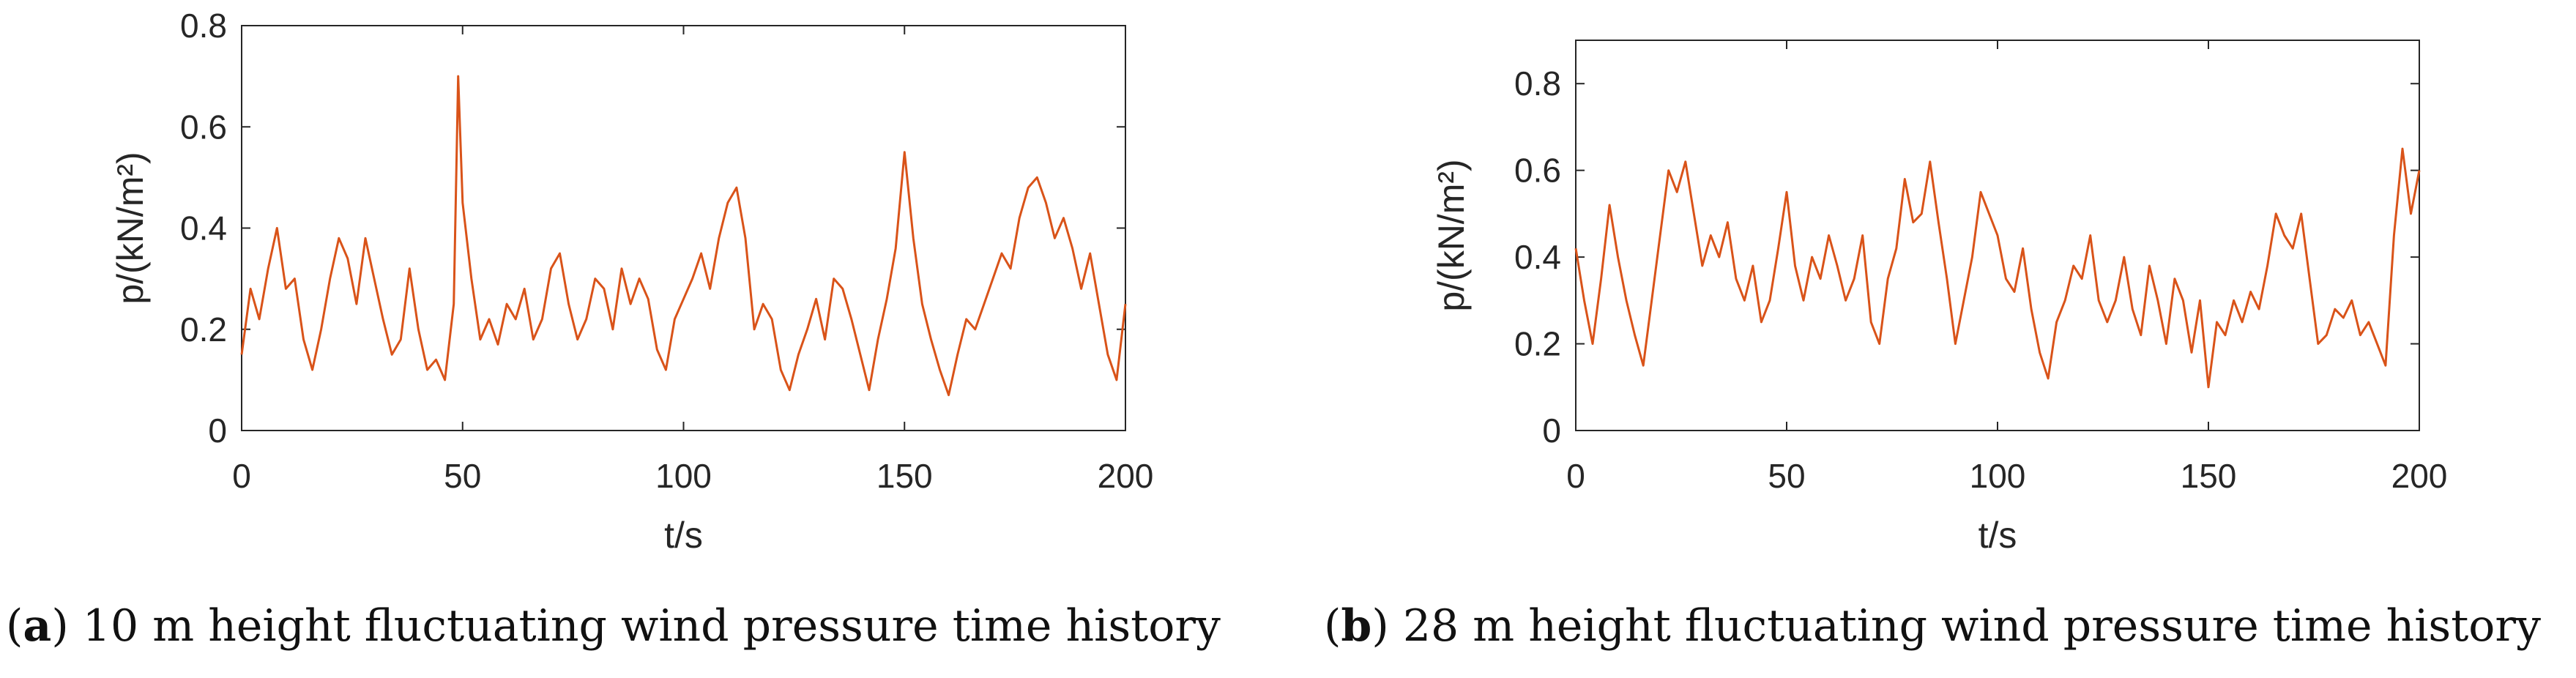 This screenshot has width=2576, height=678. I want to click on chart-b-y-tick-label-2: 0.4, so click(1537, 257).